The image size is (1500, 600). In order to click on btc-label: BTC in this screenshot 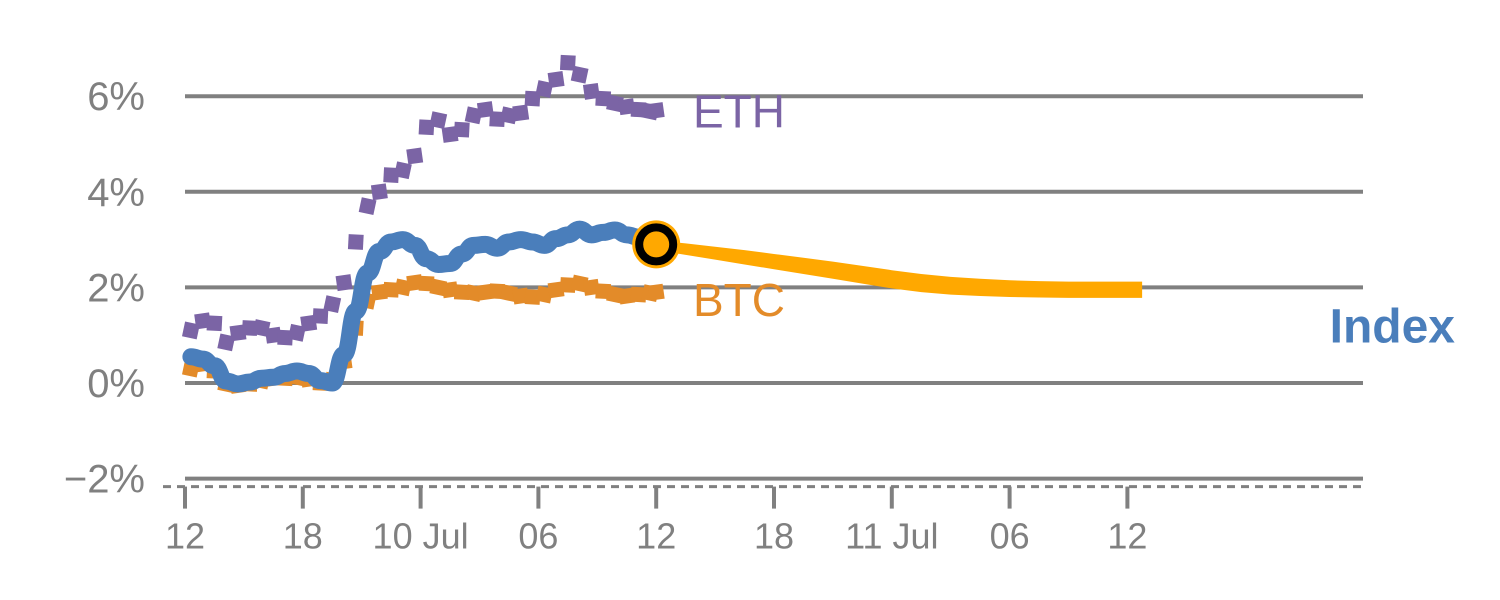, I will do `click(739, 300)`.